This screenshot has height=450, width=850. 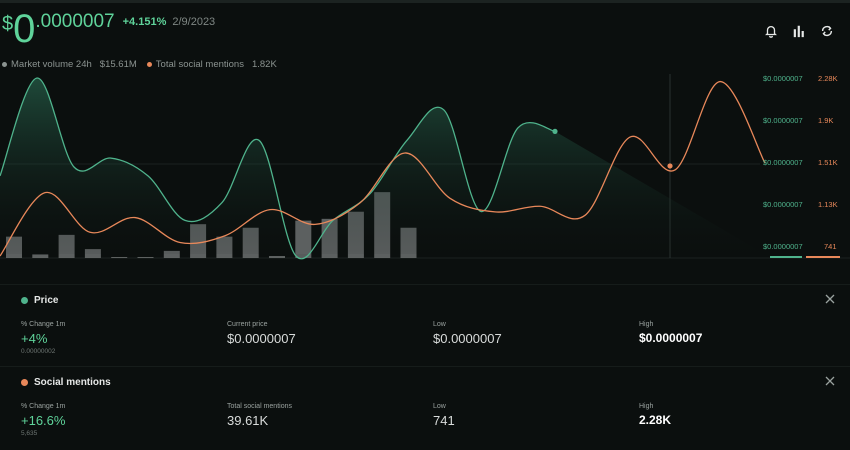 I want to click on legend-mentions-label: Total social mentions, so click(x=199, y=64).